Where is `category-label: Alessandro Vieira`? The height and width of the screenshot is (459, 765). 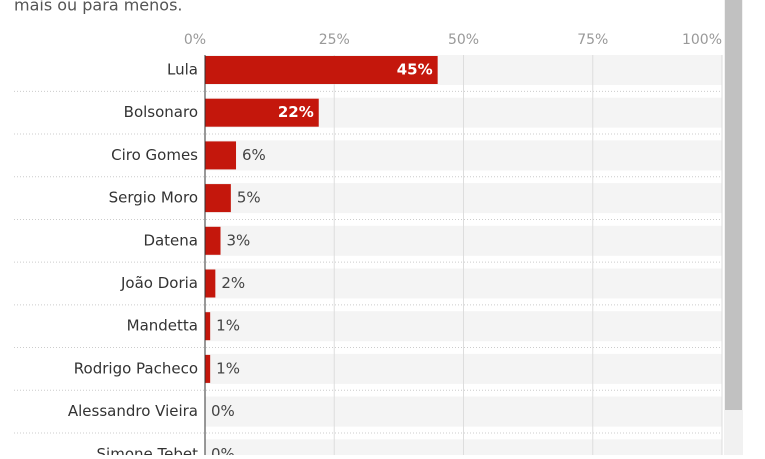
category-label: Alessandro Vieira is located at coordinates (133, 411).